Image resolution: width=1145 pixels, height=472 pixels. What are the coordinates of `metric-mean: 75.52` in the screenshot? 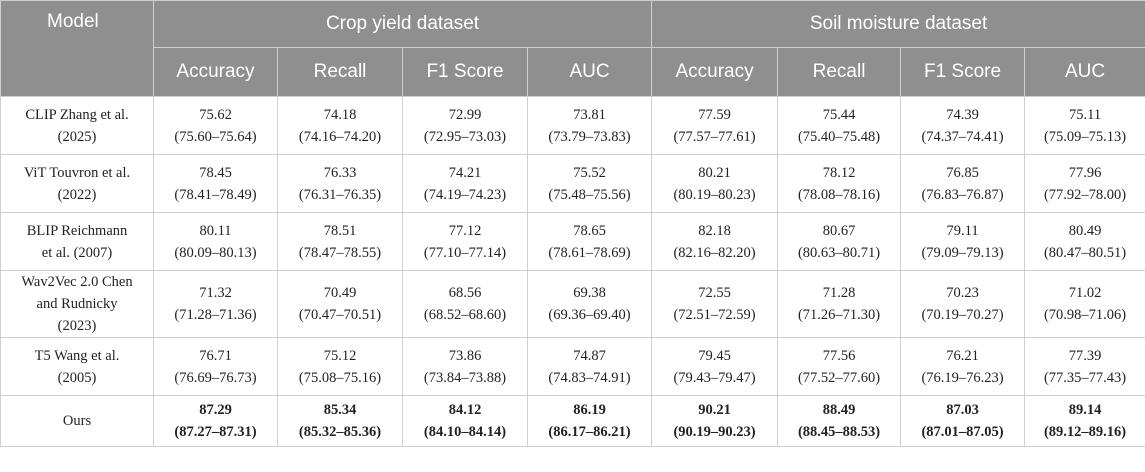 It's located at (589, 172).